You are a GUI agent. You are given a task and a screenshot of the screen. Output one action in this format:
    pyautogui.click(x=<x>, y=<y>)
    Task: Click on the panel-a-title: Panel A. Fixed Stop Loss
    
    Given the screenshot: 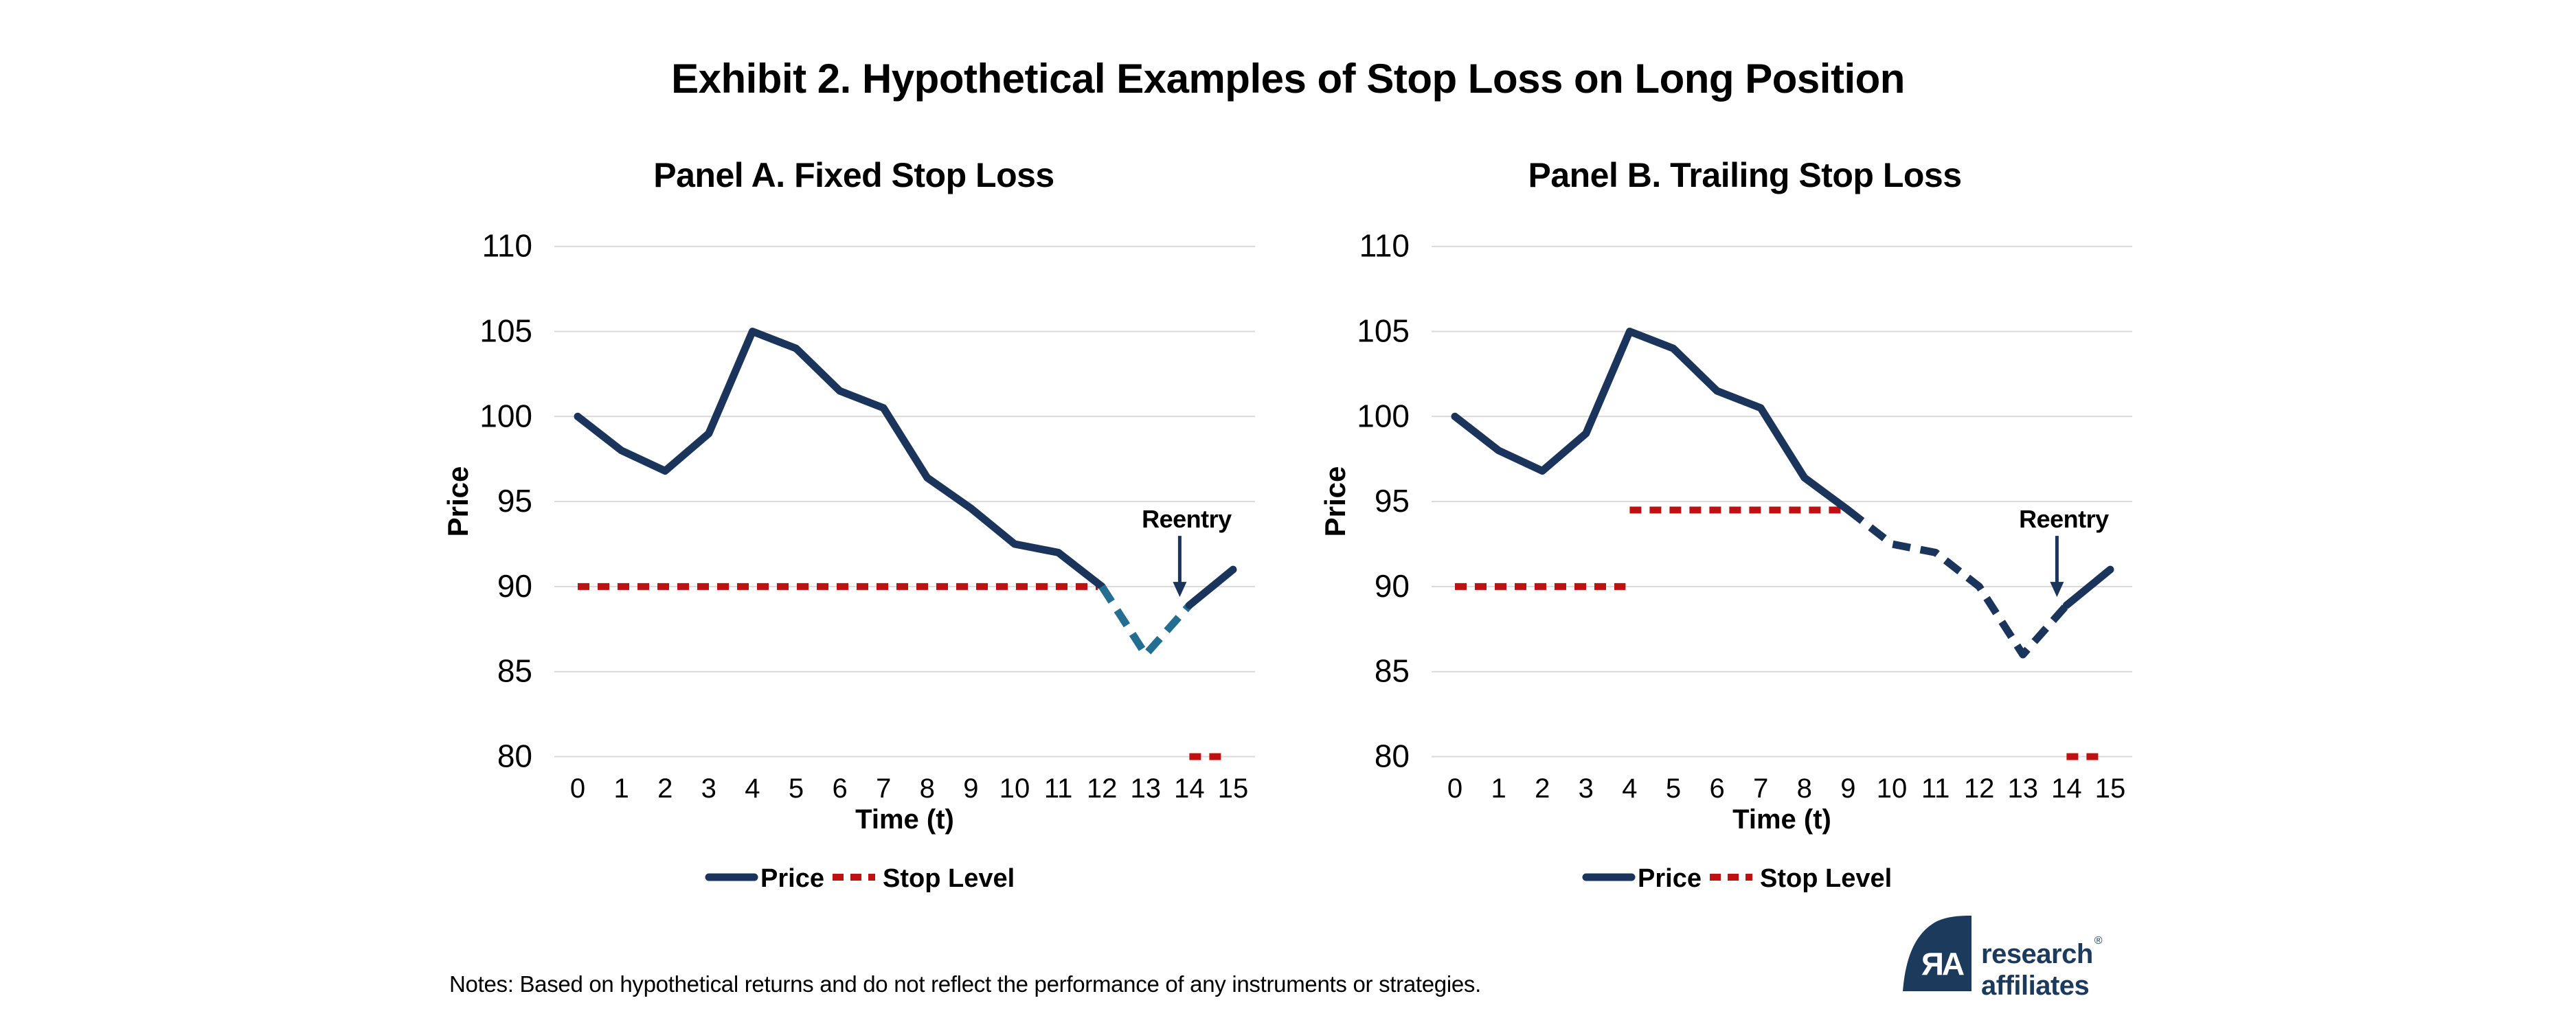 What is the action you would take?
    pyautogui.click(x=853, y=175)
    